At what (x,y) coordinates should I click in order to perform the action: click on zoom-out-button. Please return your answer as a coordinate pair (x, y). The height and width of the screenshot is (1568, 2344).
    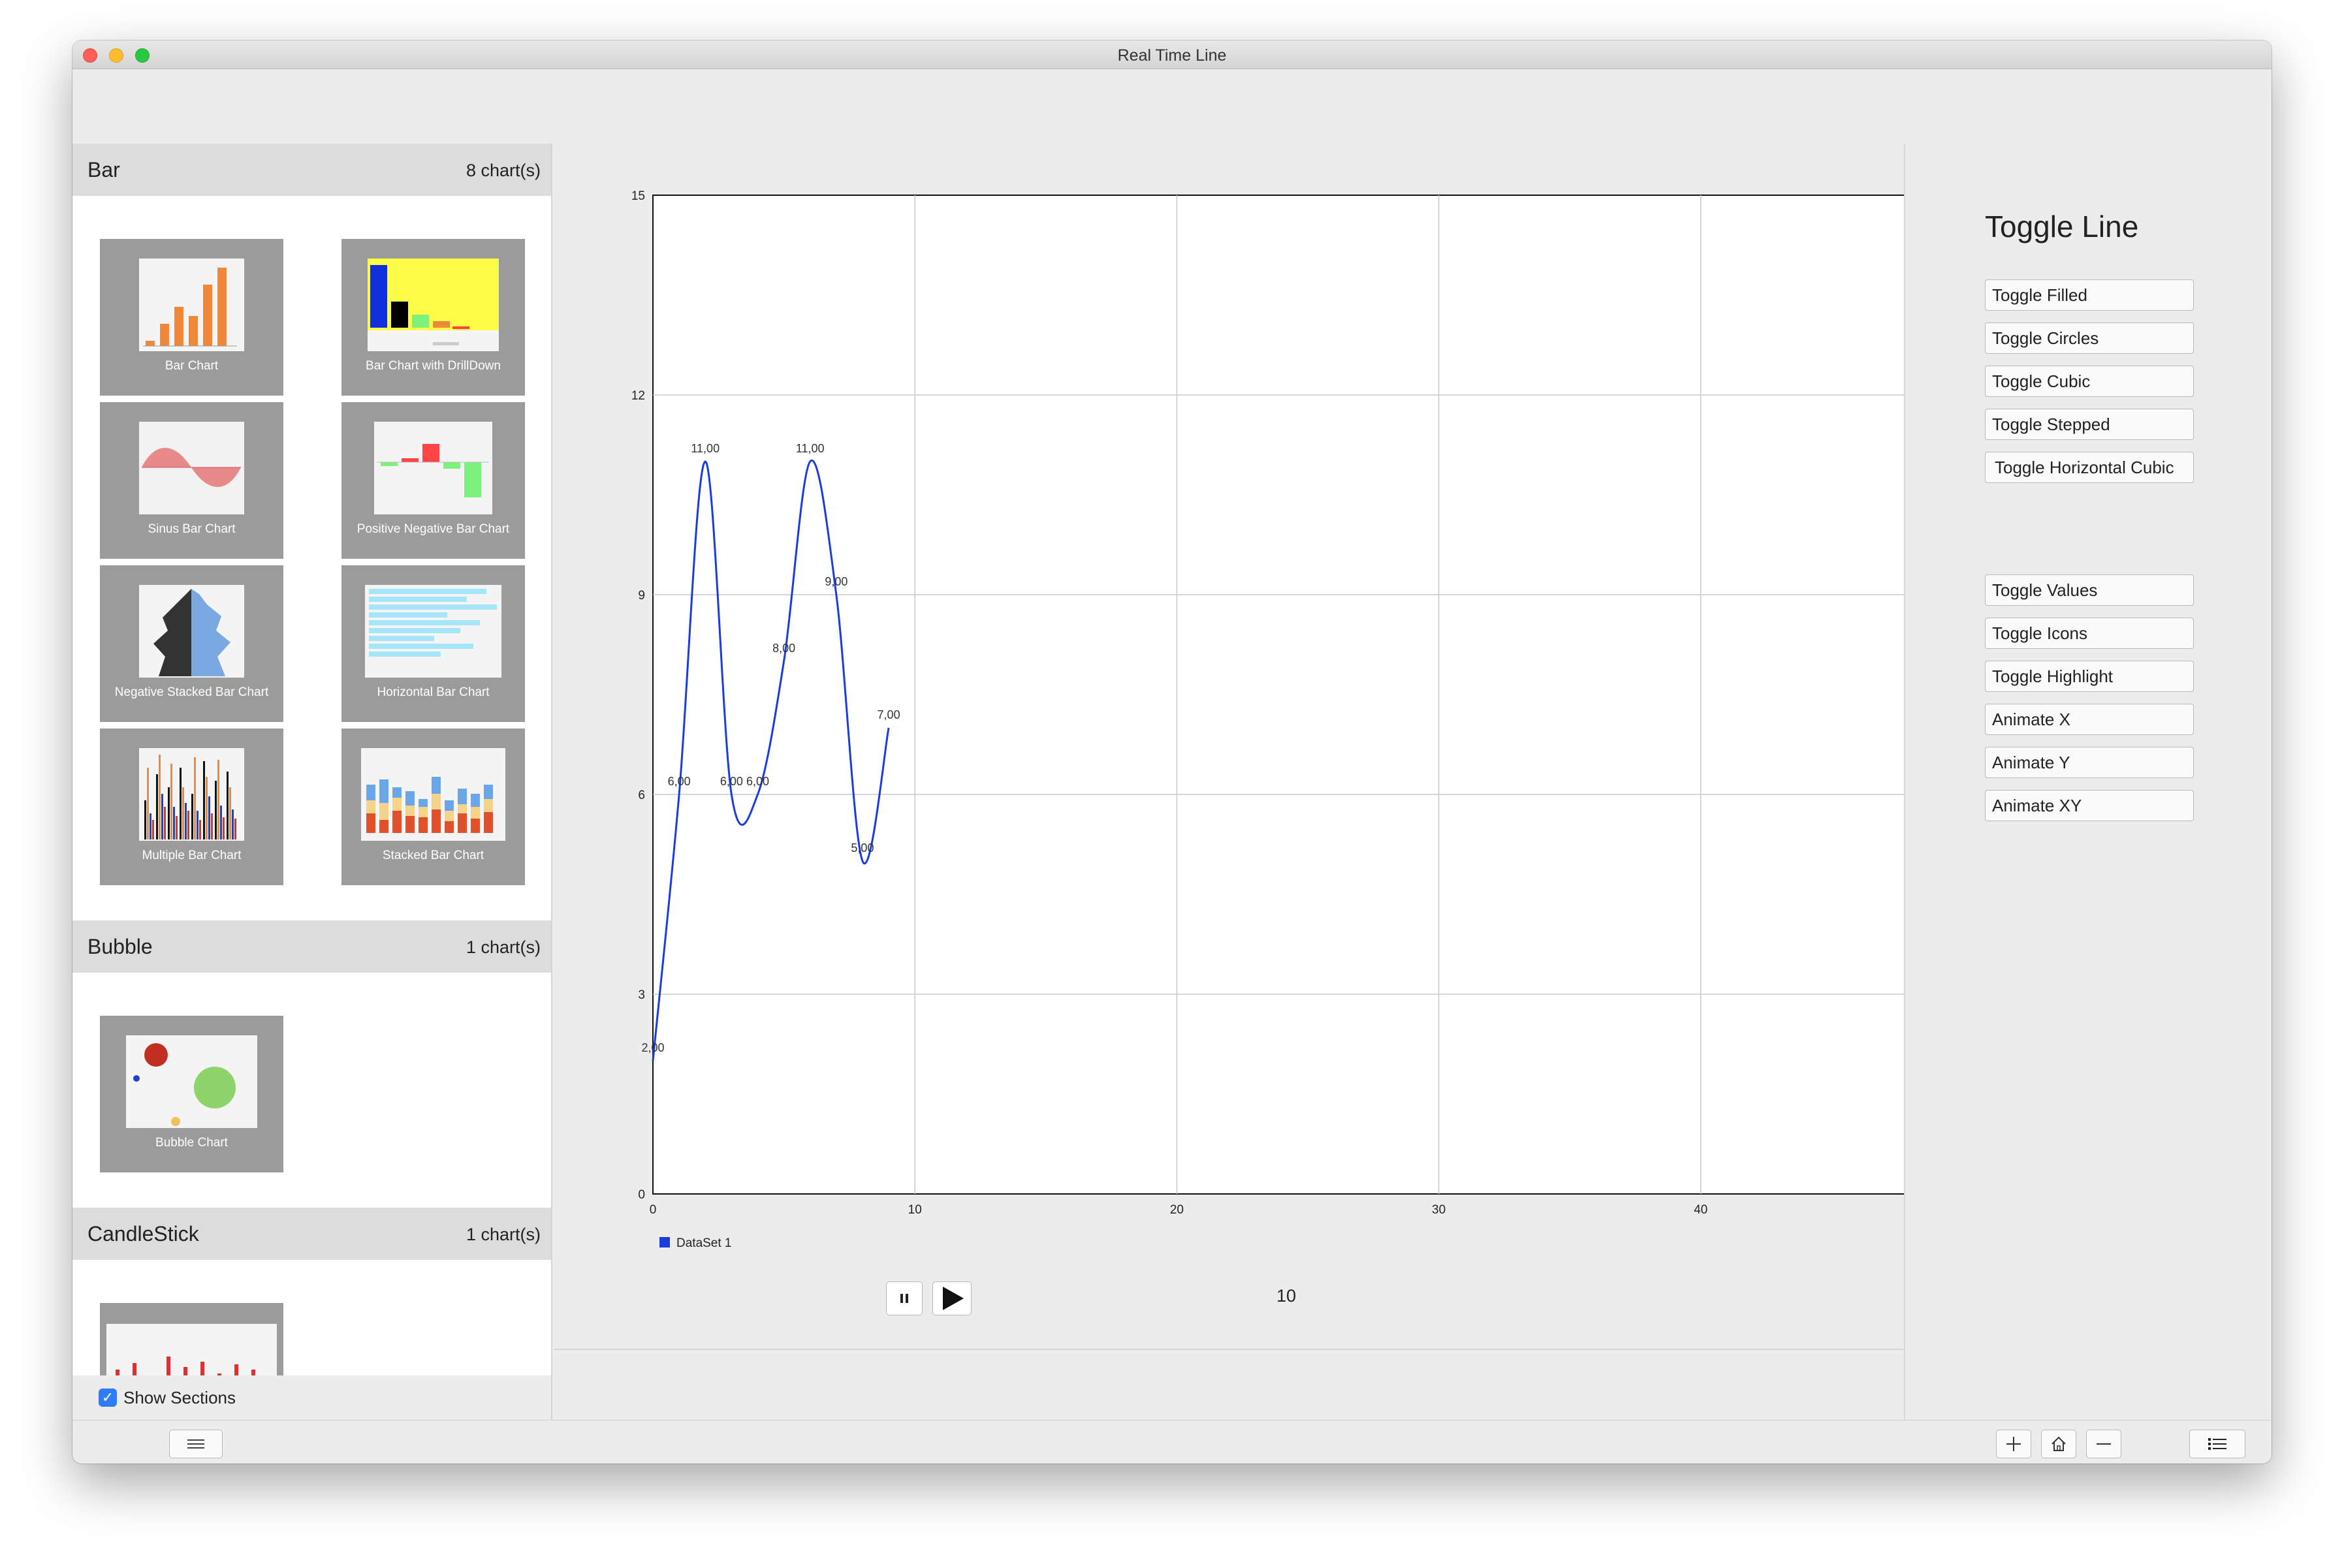
    Looking at the image, I should click on (2103, 1444).